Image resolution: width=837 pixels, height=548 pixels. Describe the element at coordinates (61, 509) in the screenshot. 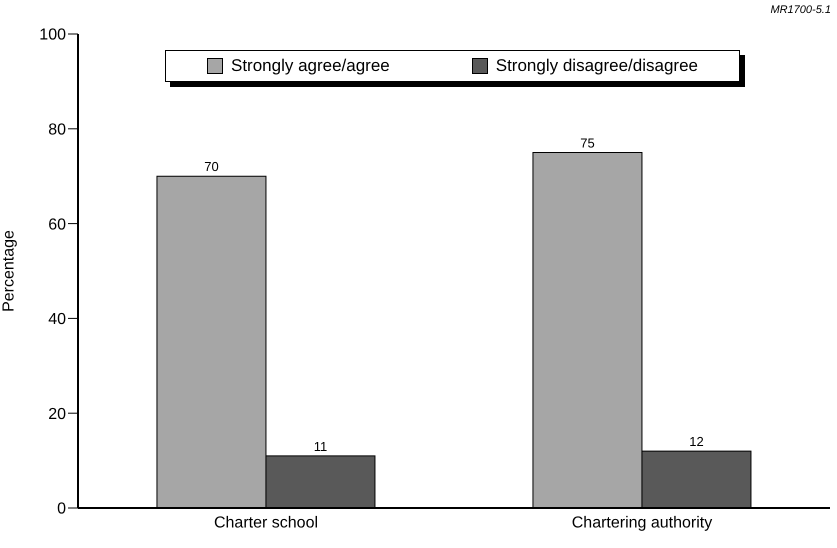

I see `y-tick-label: 0` at that location.